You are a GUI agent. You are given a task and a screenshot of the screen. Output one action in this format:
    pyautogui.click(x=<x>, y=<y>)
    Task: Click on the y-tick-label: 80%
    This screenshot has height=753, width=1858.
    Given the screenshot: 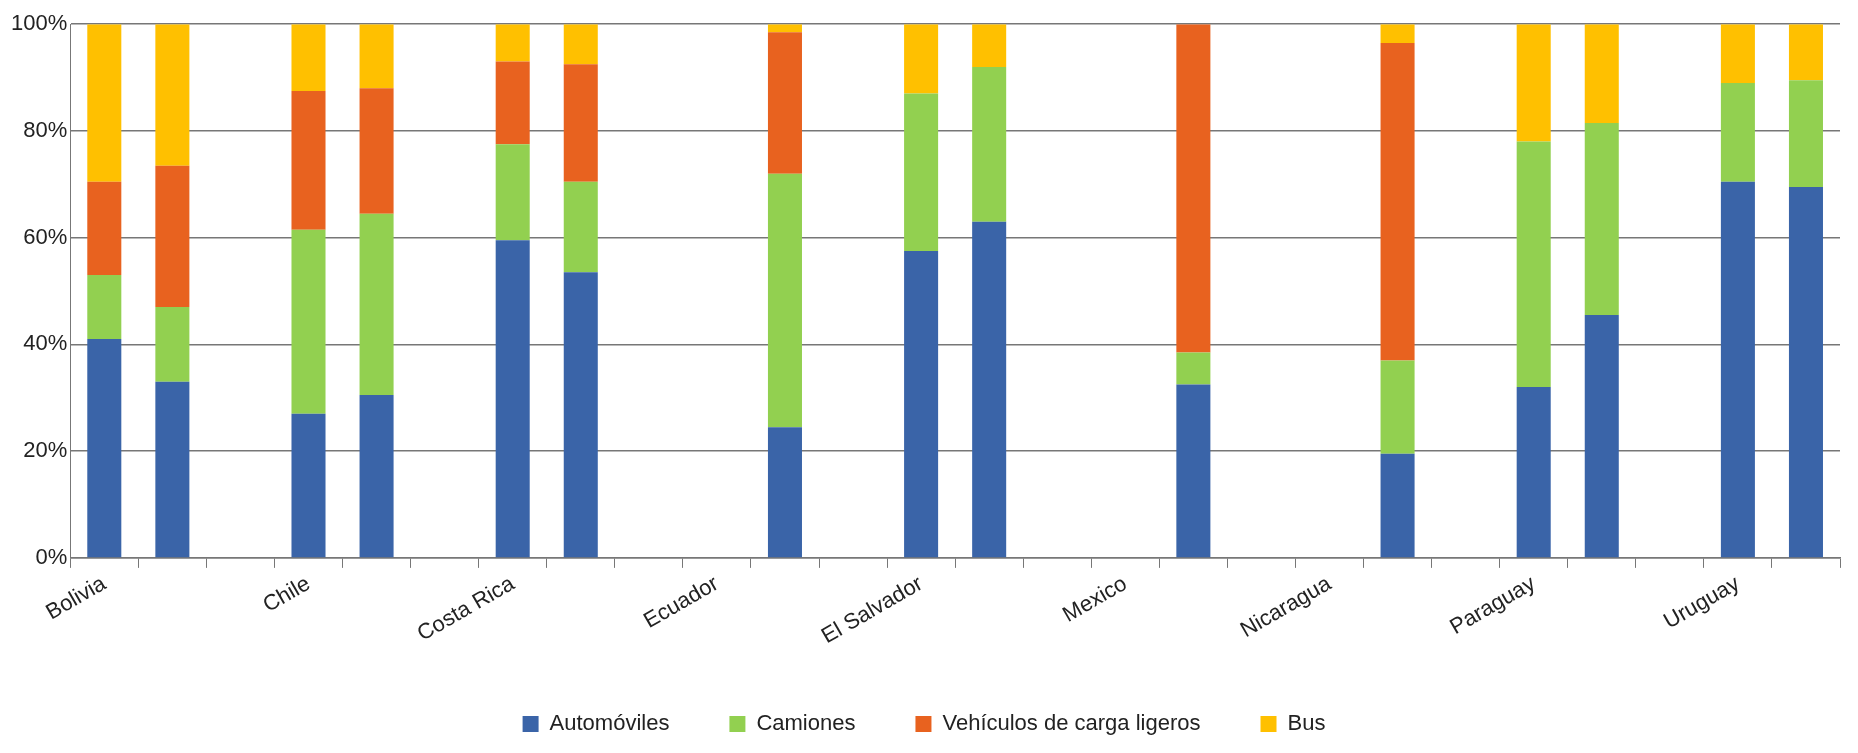 What is the action you would take?
    pyautogui.click(x=45, y=129)
    